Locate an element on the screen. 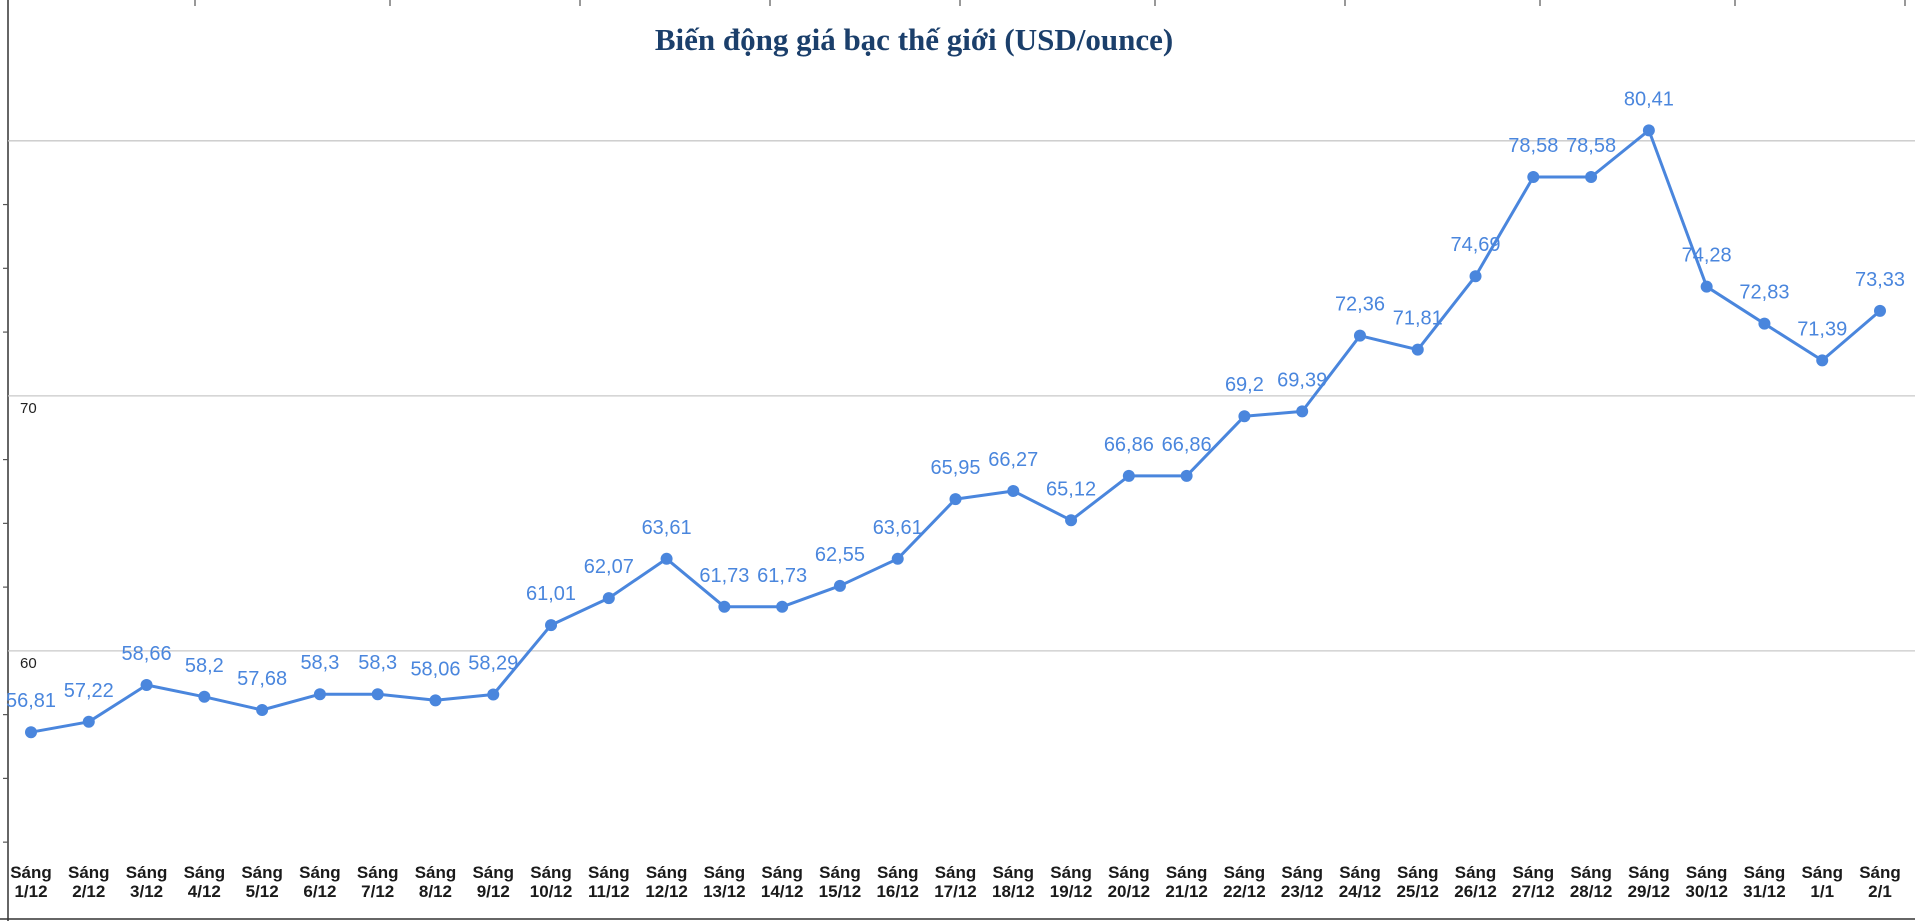 This screenshot has width=1915, height=921. data-label: 61,73 is located at coordinates (782, 576).